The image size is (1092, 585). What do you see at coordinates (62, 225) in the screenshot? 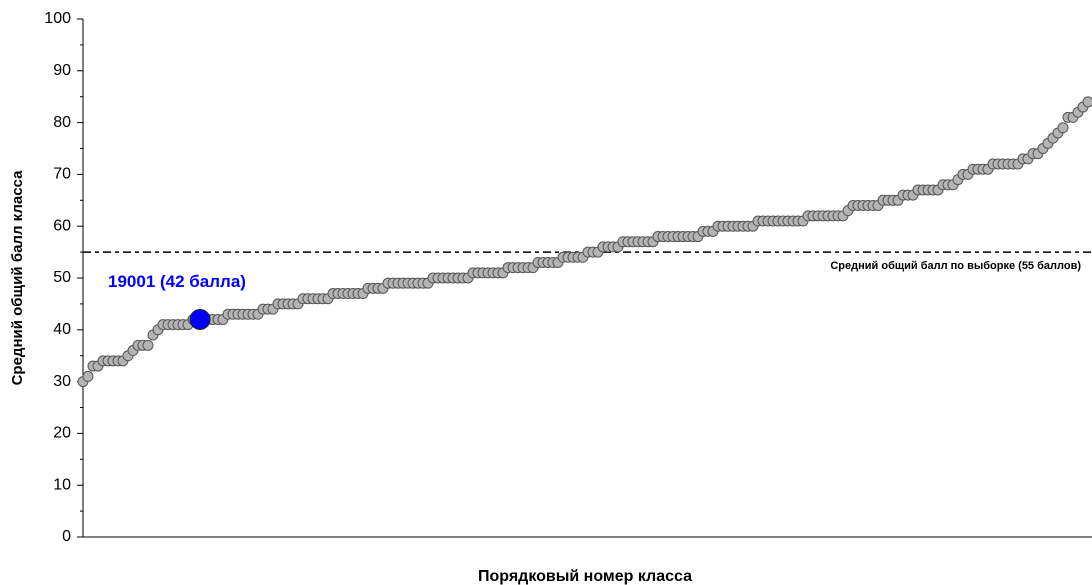
I see `y-tick-label: 60` at bounding box center [62, 225].